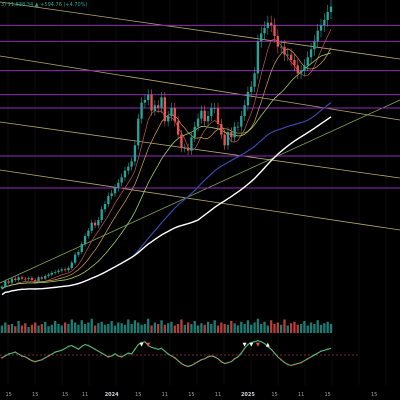 This screenshot has height=400, width=400. I want to click on signal-marker: ▲, so click(268, 345).